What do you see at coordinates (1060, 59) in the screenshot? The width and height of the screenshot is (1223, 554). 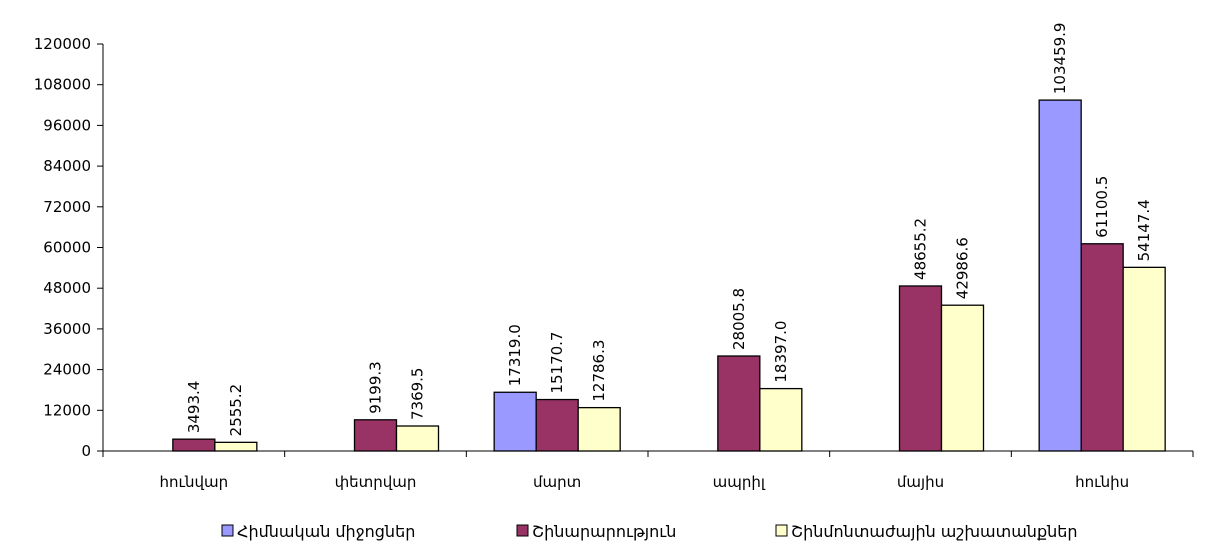 I see `data-label: 103459.9` at bounding box center [1060, 59].